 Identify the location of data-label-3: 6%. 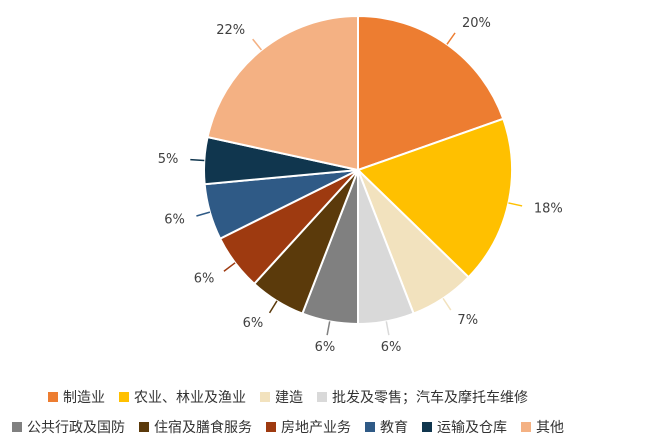
(391, 347).